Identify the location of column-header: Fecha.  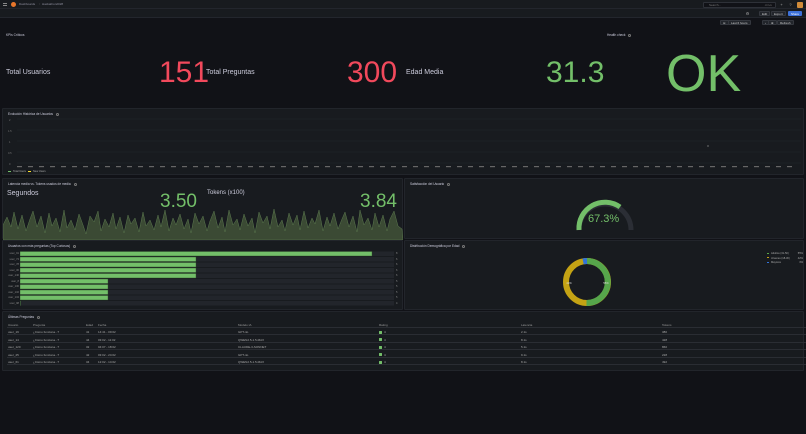
(102, 325).